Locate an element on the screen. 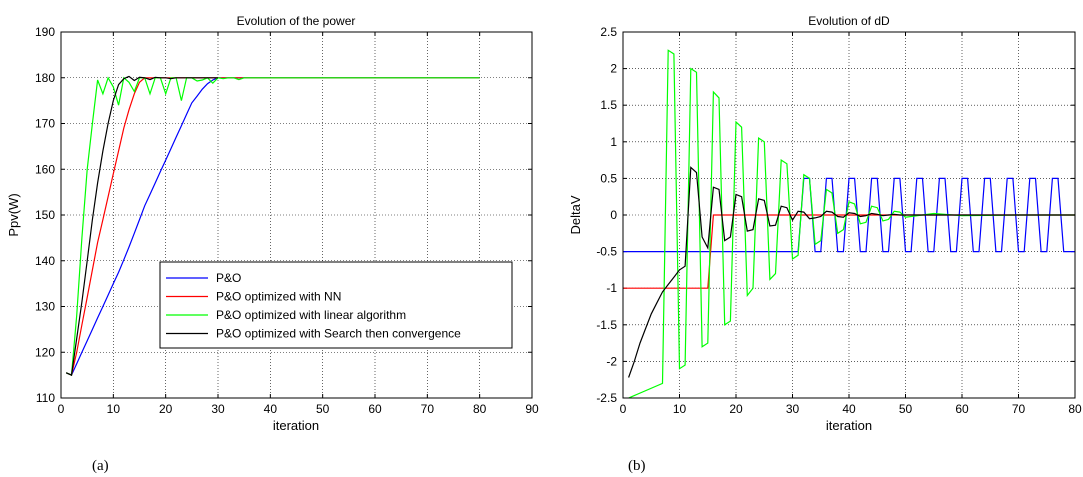 The width and height of the screenshot is (1083, 477). chart-b-ylabel: DeltaV is located at coordinates (575, 214).